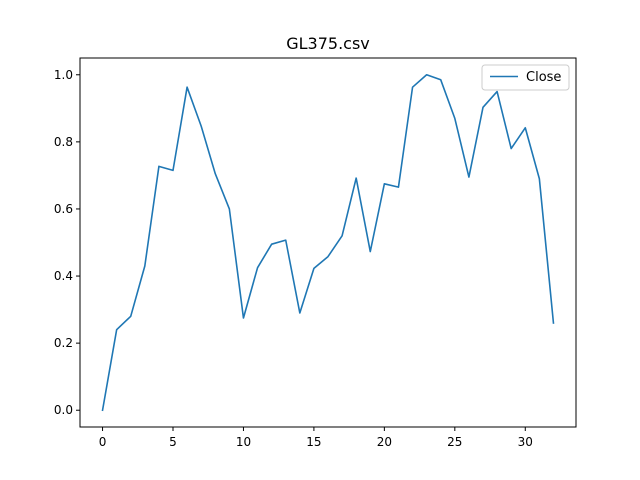 The image size is (640, 480). Describe the element at coordinates (243, 442) in the screenshot. I see `x-tick-label: 10` at that location.